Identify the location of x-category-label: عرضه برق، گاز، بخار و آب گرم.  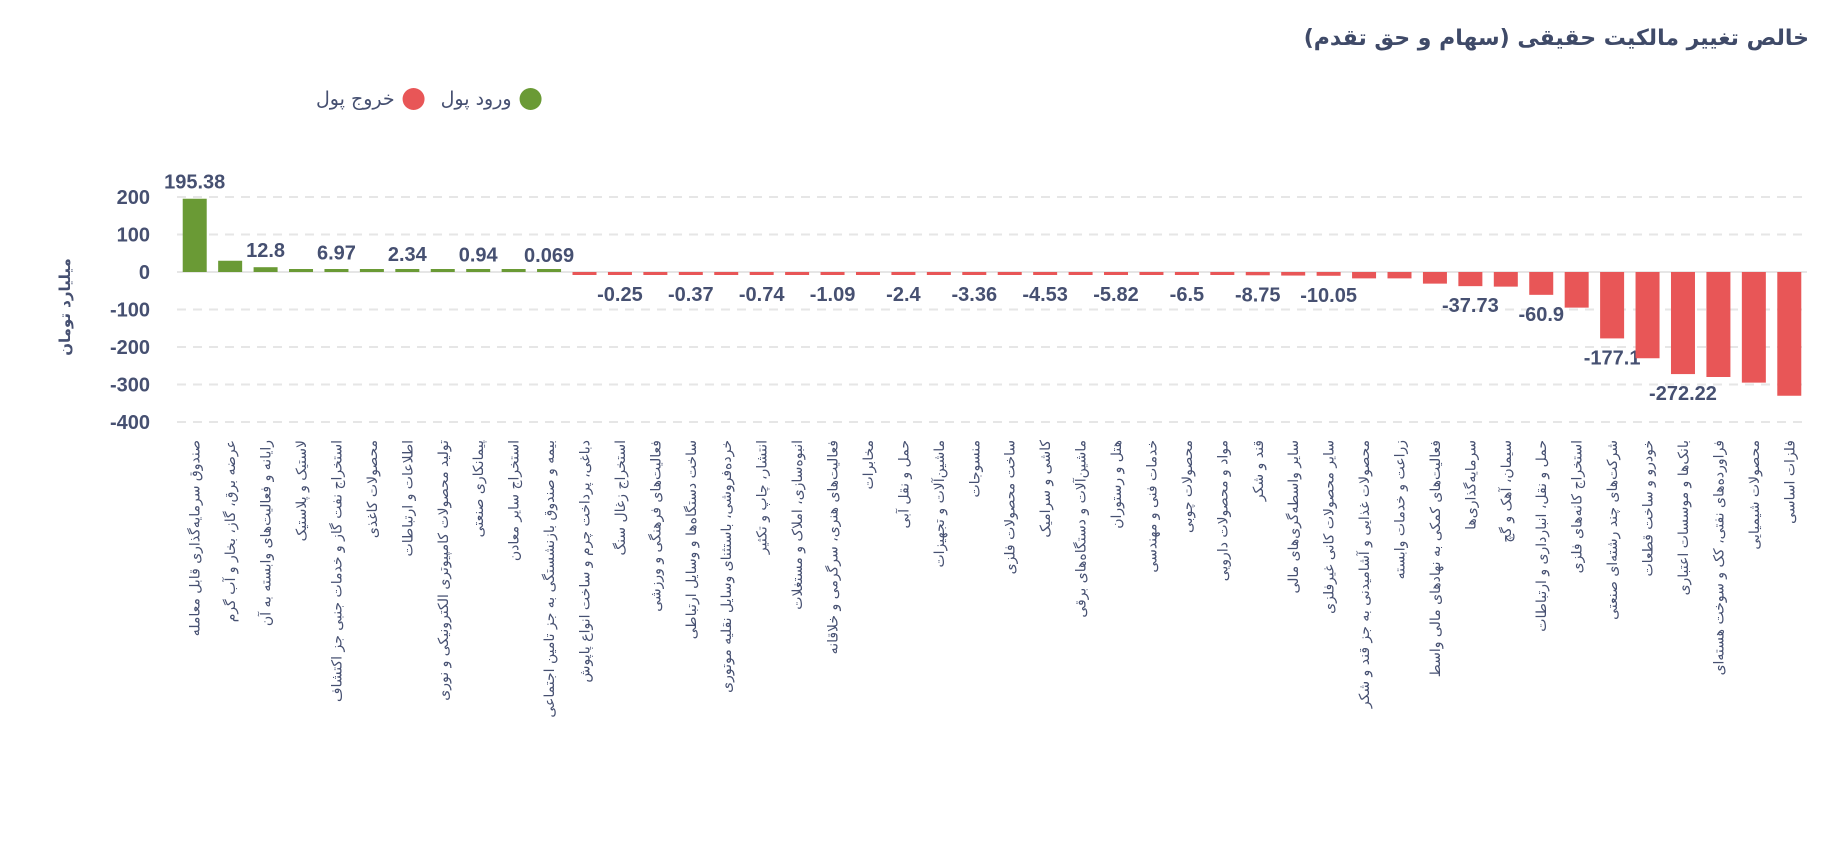
(230, 531).